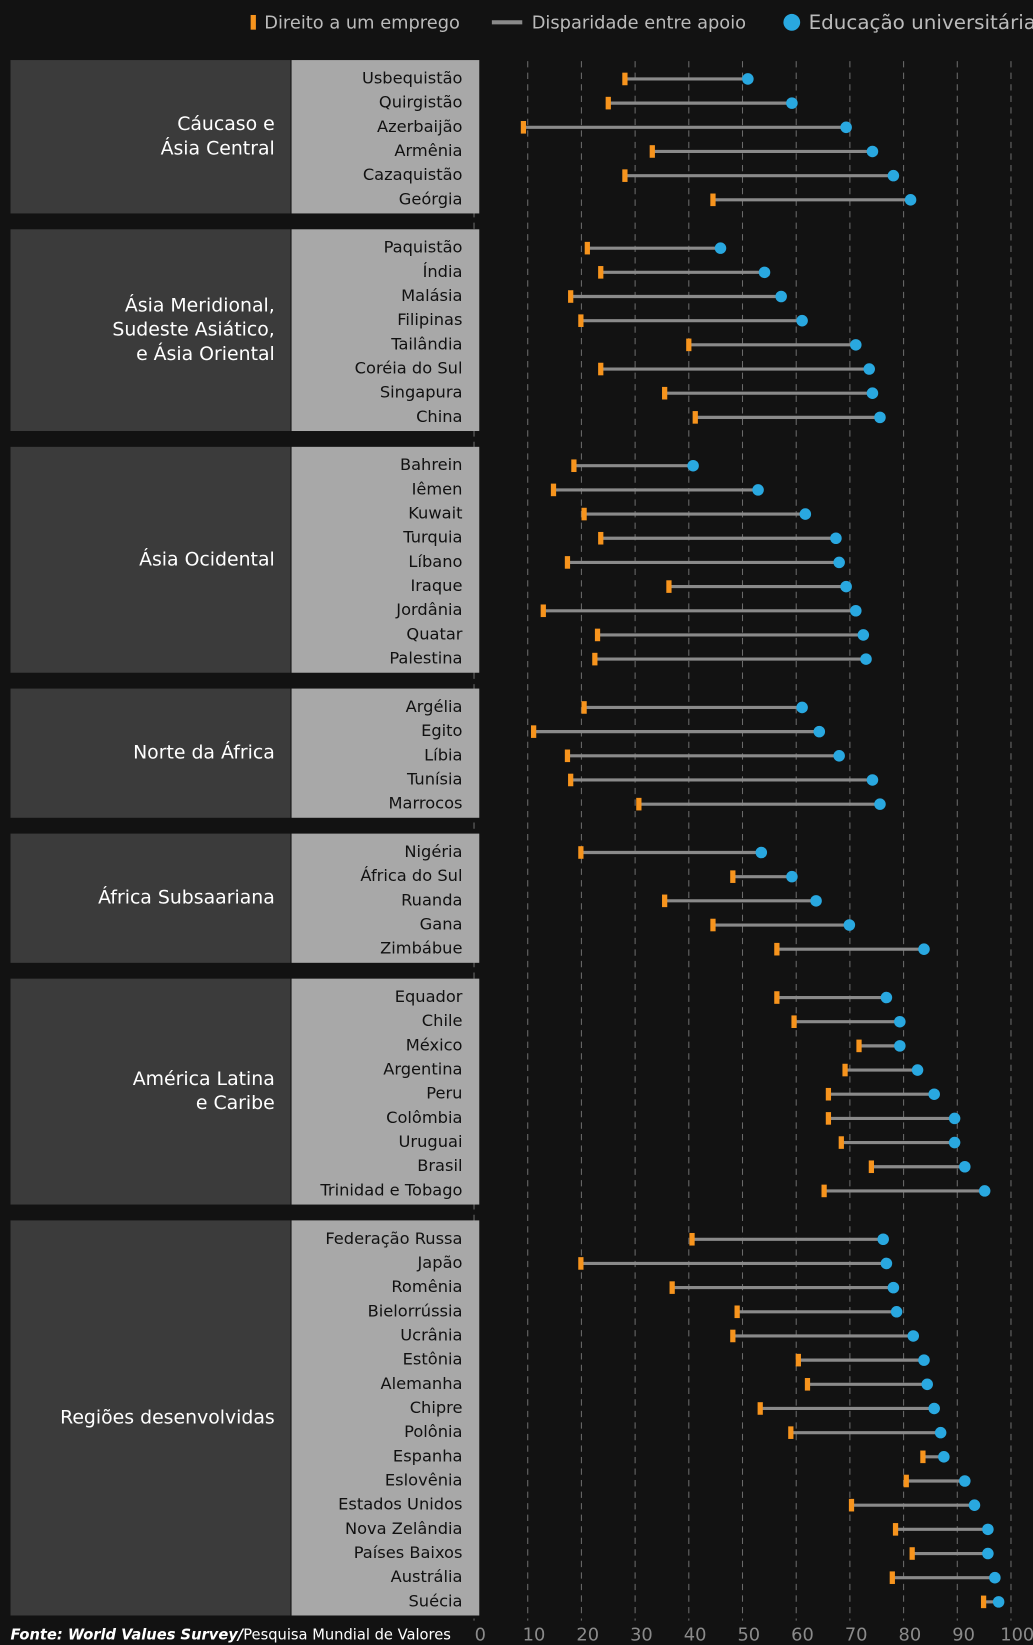 This screenshot has height=1645, width=1033. Describe the element at coordinates (428, 609) in the screenshot. I see `category-label: Jordânia` at that location.